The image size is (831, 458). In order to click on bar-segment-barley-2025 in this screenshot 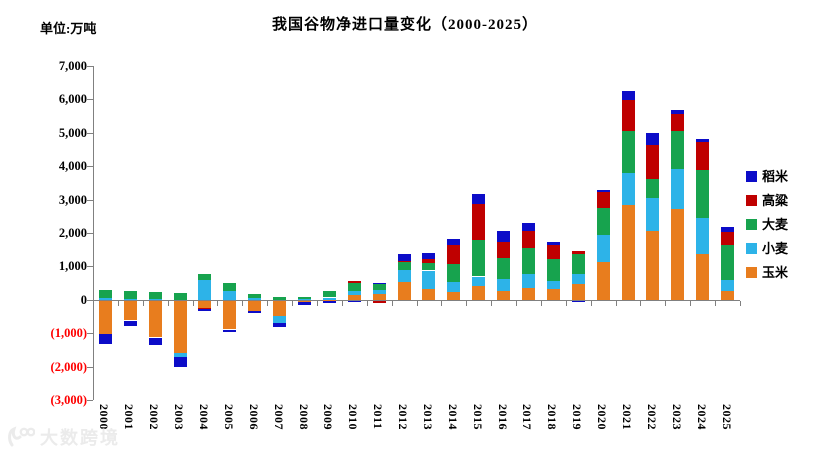, I will do `click(727, 262)`.